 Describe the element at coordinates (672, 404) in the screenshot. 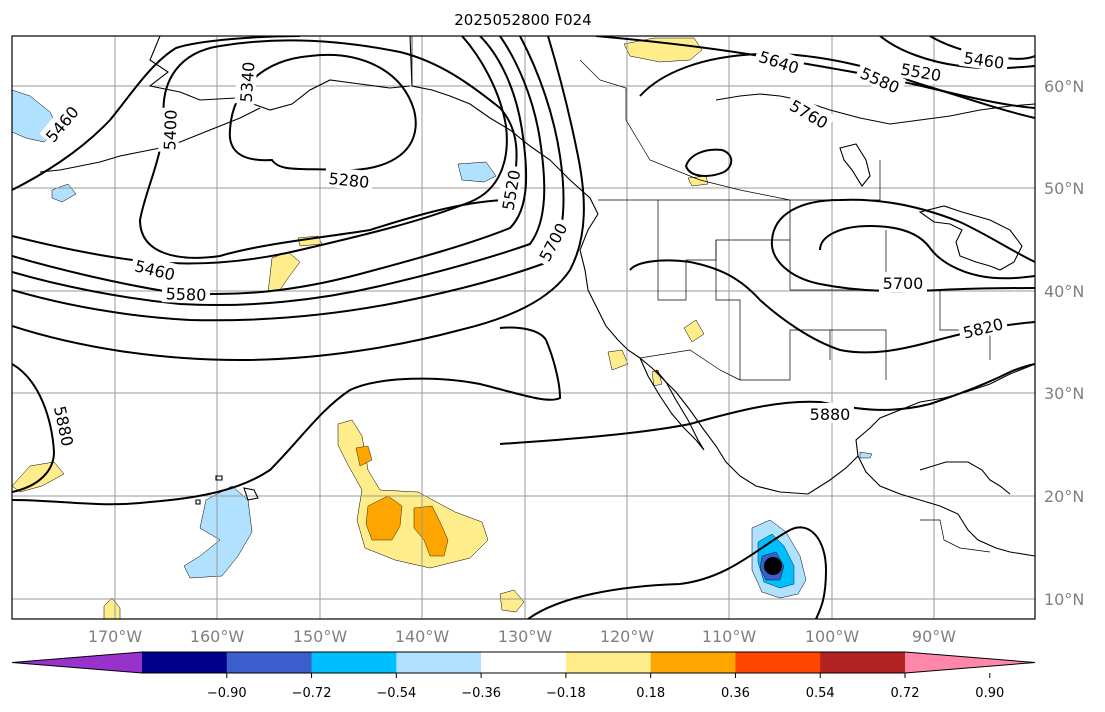

I see `coastline-baja` at that location.